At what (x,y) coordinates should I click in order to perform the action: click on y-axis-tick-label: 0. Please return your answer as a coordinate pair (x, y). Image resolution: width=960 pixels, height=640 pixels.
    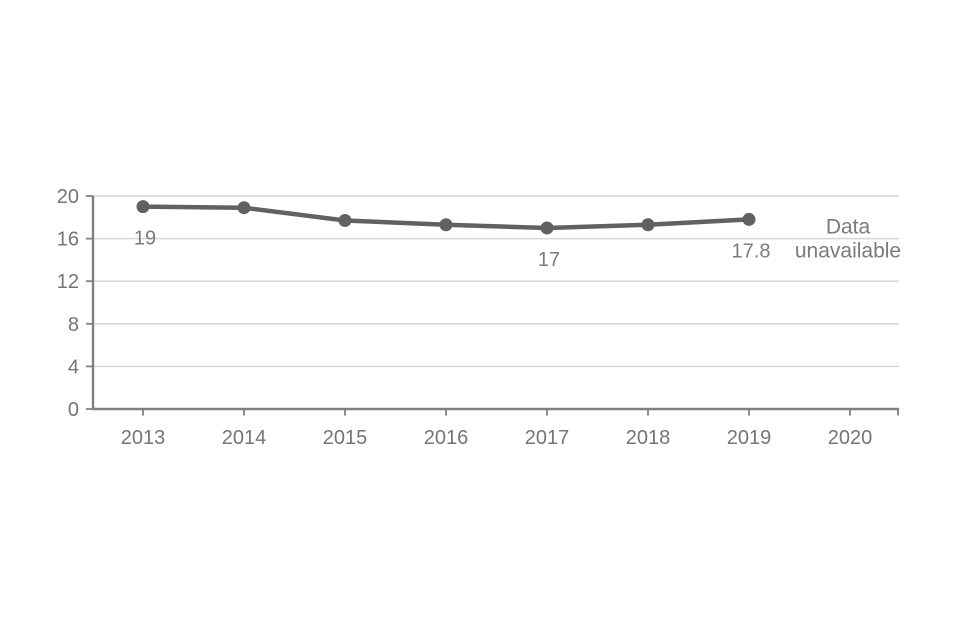
    Looking at the image, I should click on (73, 410).